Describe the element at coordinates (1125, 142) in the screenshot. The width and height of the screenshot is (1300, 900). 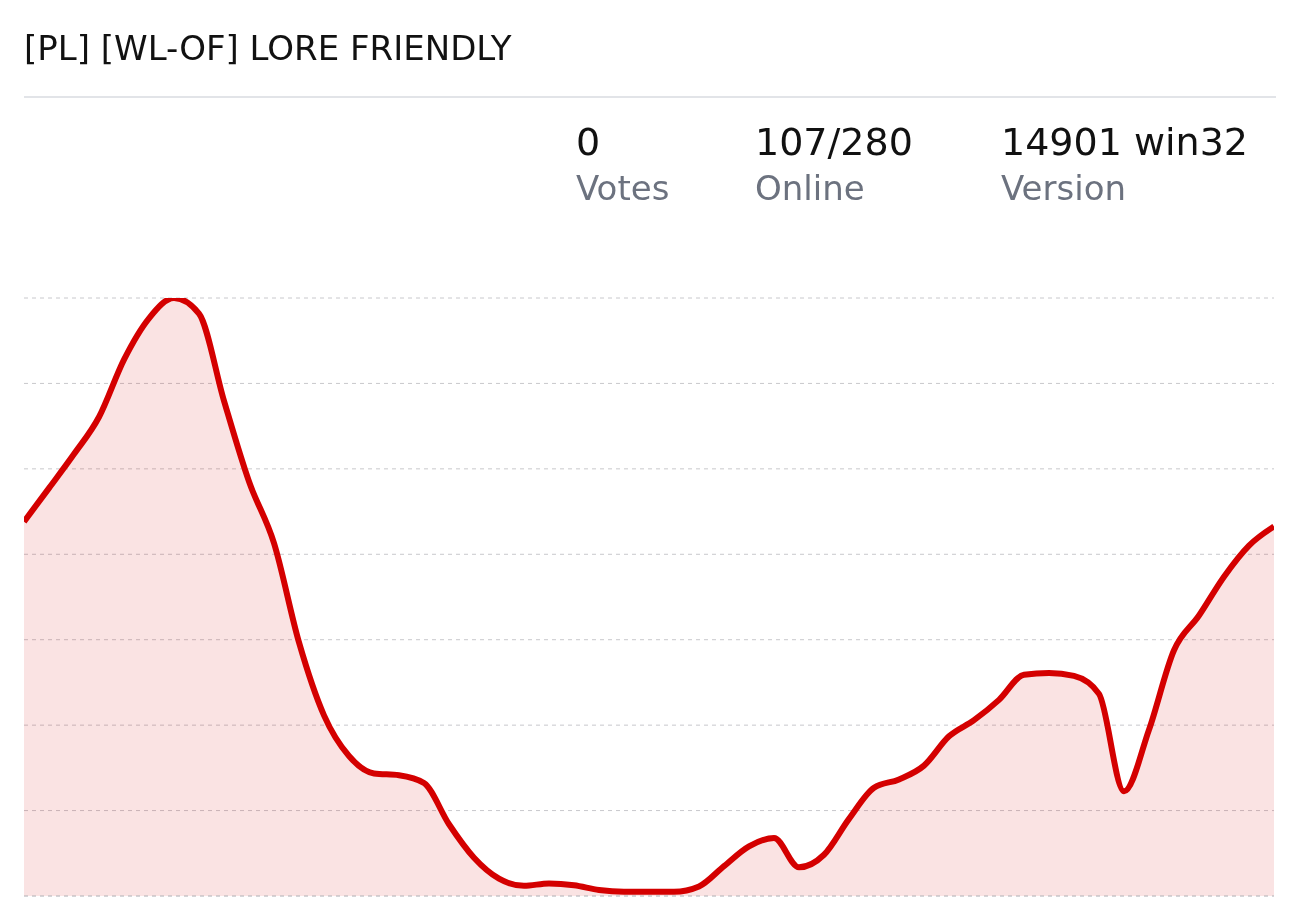
I see `text: 14901 win32` at that location.